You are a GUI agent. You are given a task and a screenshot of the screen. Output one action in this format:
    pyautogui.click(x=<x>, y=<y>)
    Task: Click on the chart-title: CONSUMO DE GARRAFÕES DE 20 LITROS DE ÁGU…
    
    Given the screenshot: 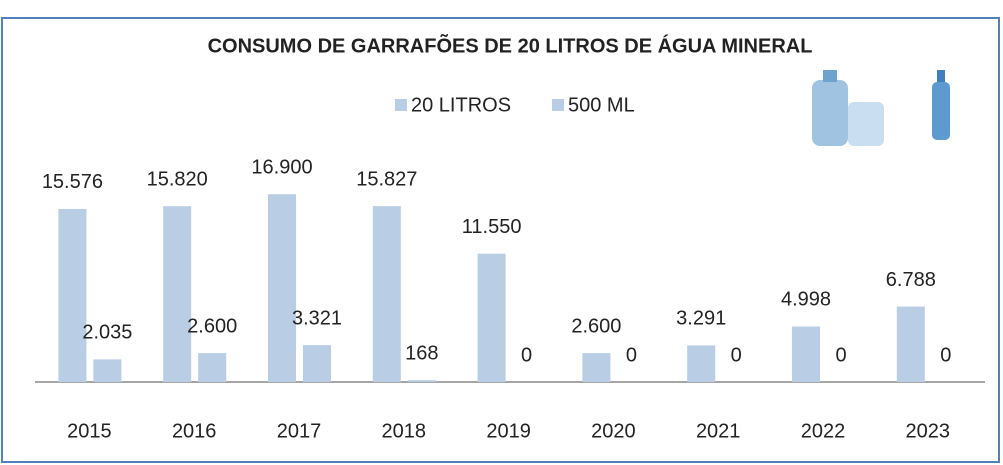 What is the action you would take?
    pyautogui.click(x=510, y=45)
    